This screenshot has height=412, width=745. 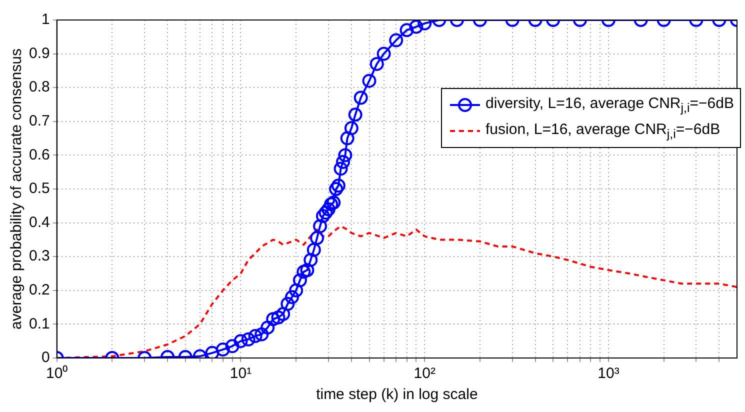 What do you see at coordinates (397, 395) in the screenshot?
I see `x-axis-title: time step (k) in log scale` at bounding box center [397, 395].